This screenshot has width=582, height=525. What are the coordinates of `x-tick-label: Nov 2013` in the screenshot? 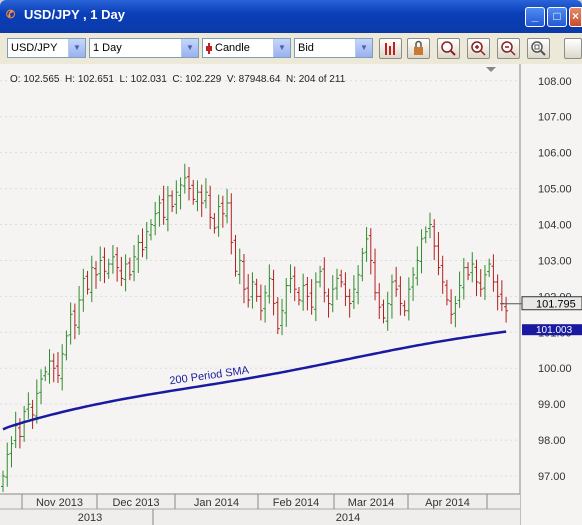 It's located at (59, 503).